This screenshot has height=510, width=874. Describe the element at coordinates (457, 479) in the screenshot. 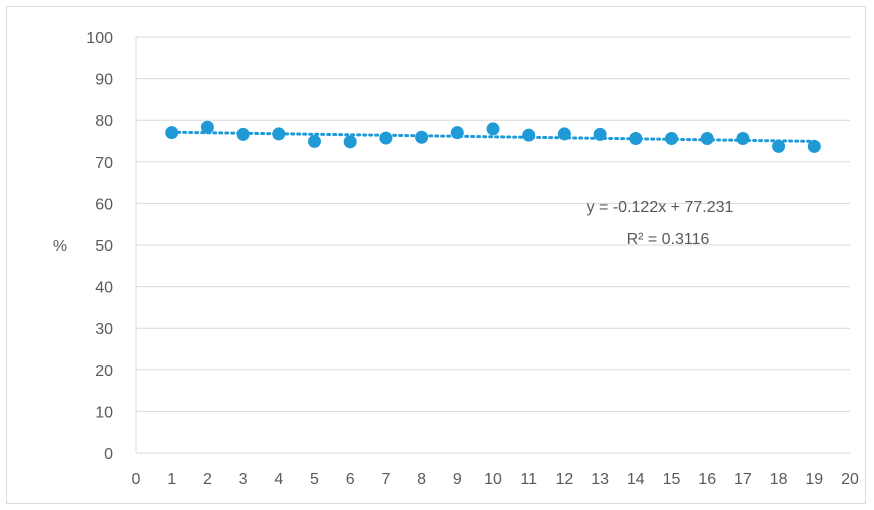

I see `x-tick-label-9: 9` at that location.